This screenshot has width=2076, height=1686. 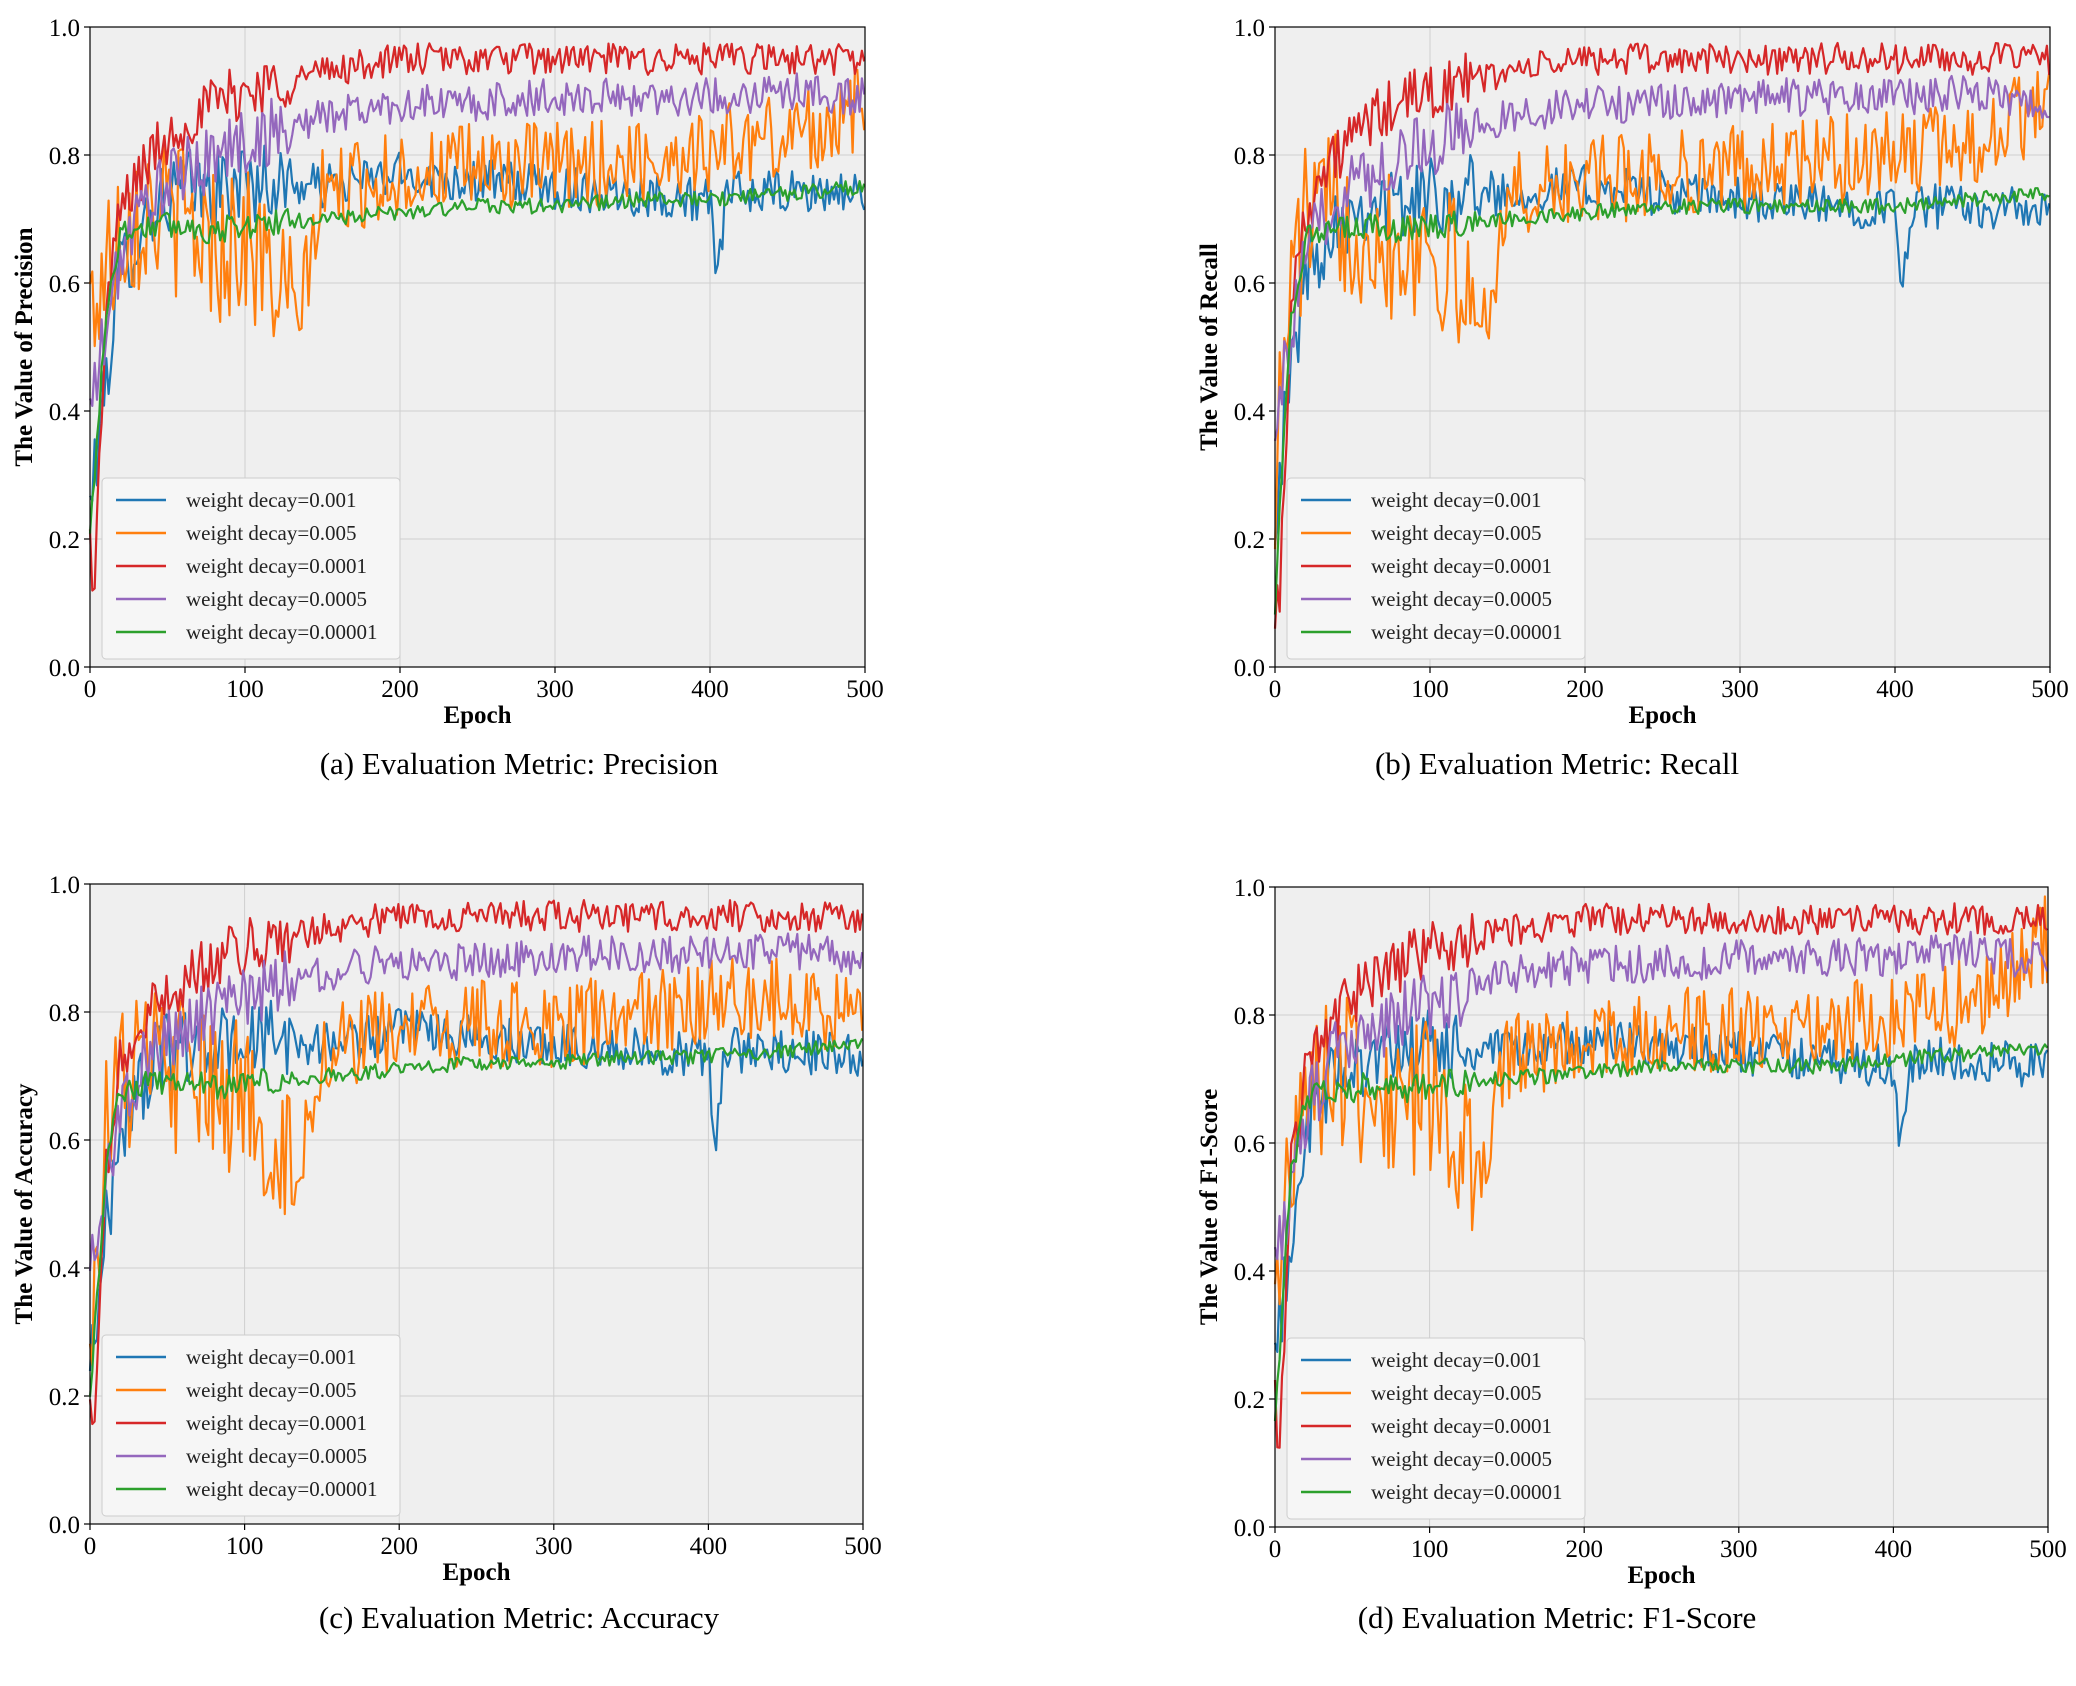 I want to click on y-axis-title: The Value of F1-Score, so click(x=1209, y=1207).